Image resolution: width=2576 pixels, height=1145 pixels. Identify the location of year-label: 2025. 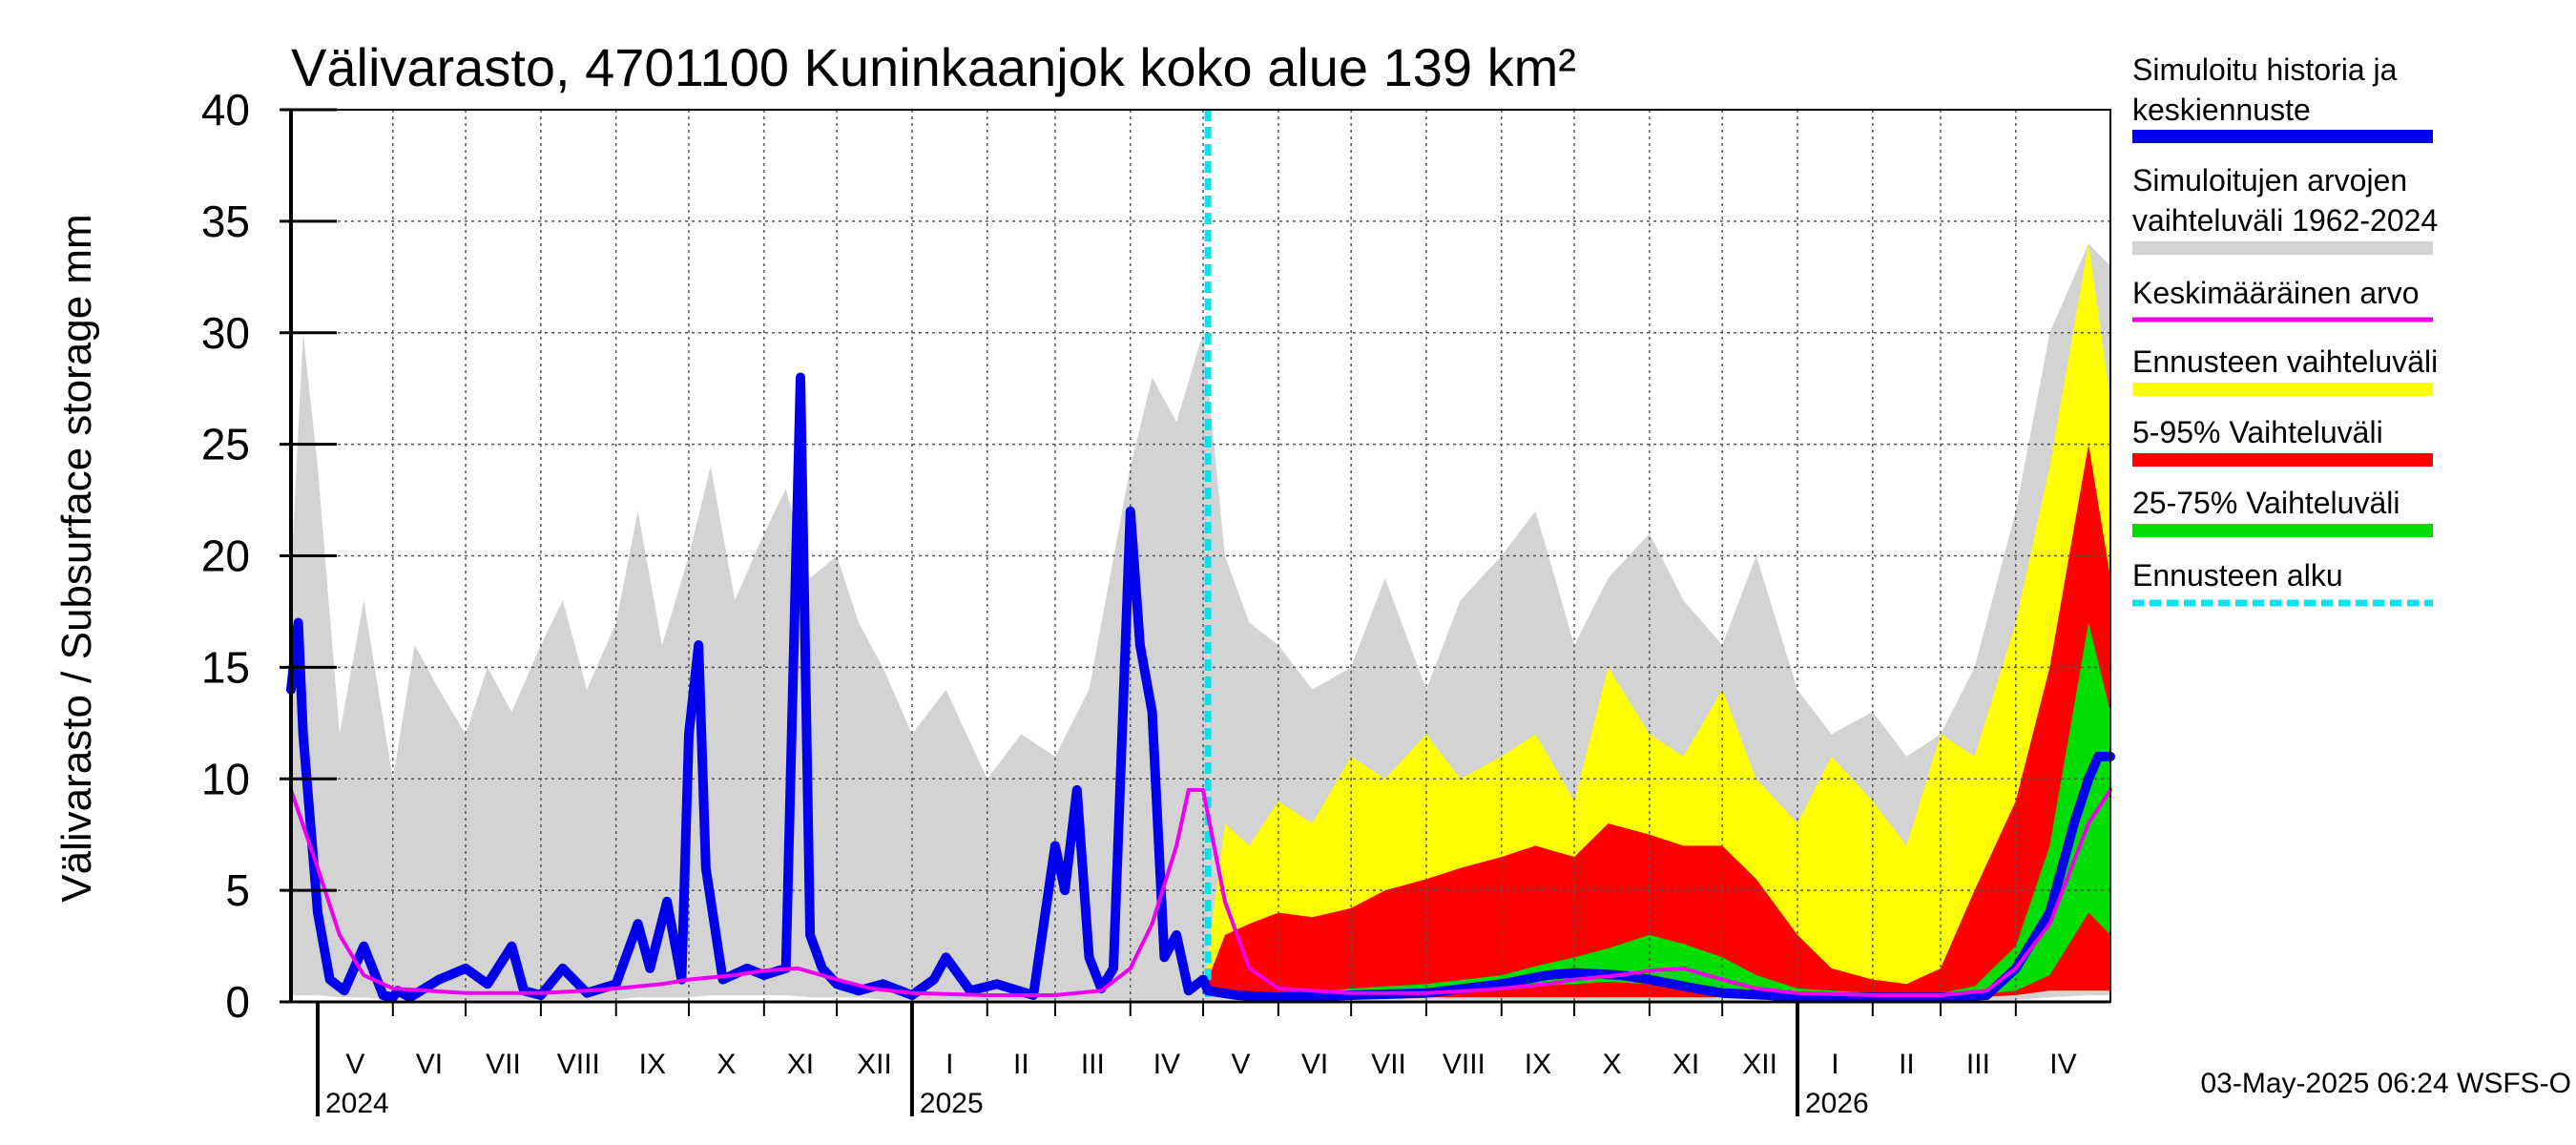
(952, 1103).